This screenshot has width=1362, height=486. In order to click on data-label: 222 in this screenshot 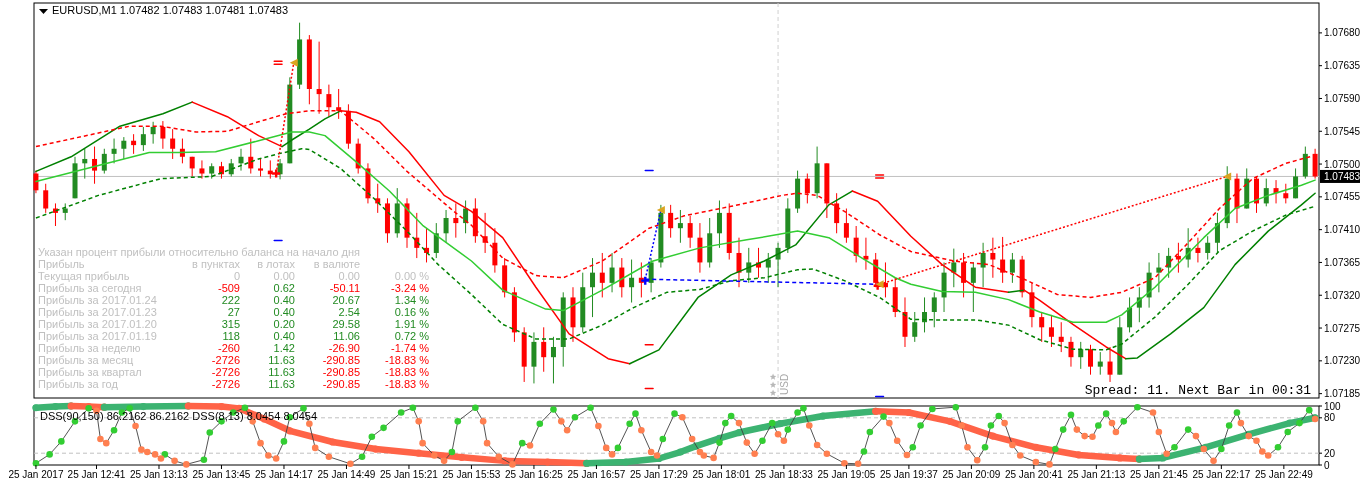, I will do `click(230, 300)`.